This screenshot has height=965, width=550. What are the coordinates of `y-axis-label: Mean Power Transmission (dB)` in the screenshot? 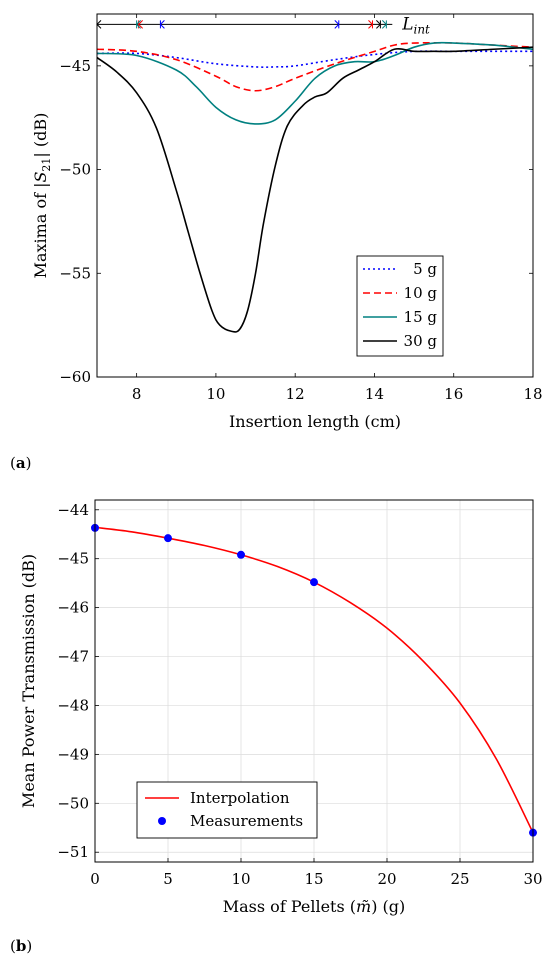 It's located at (28, 681).